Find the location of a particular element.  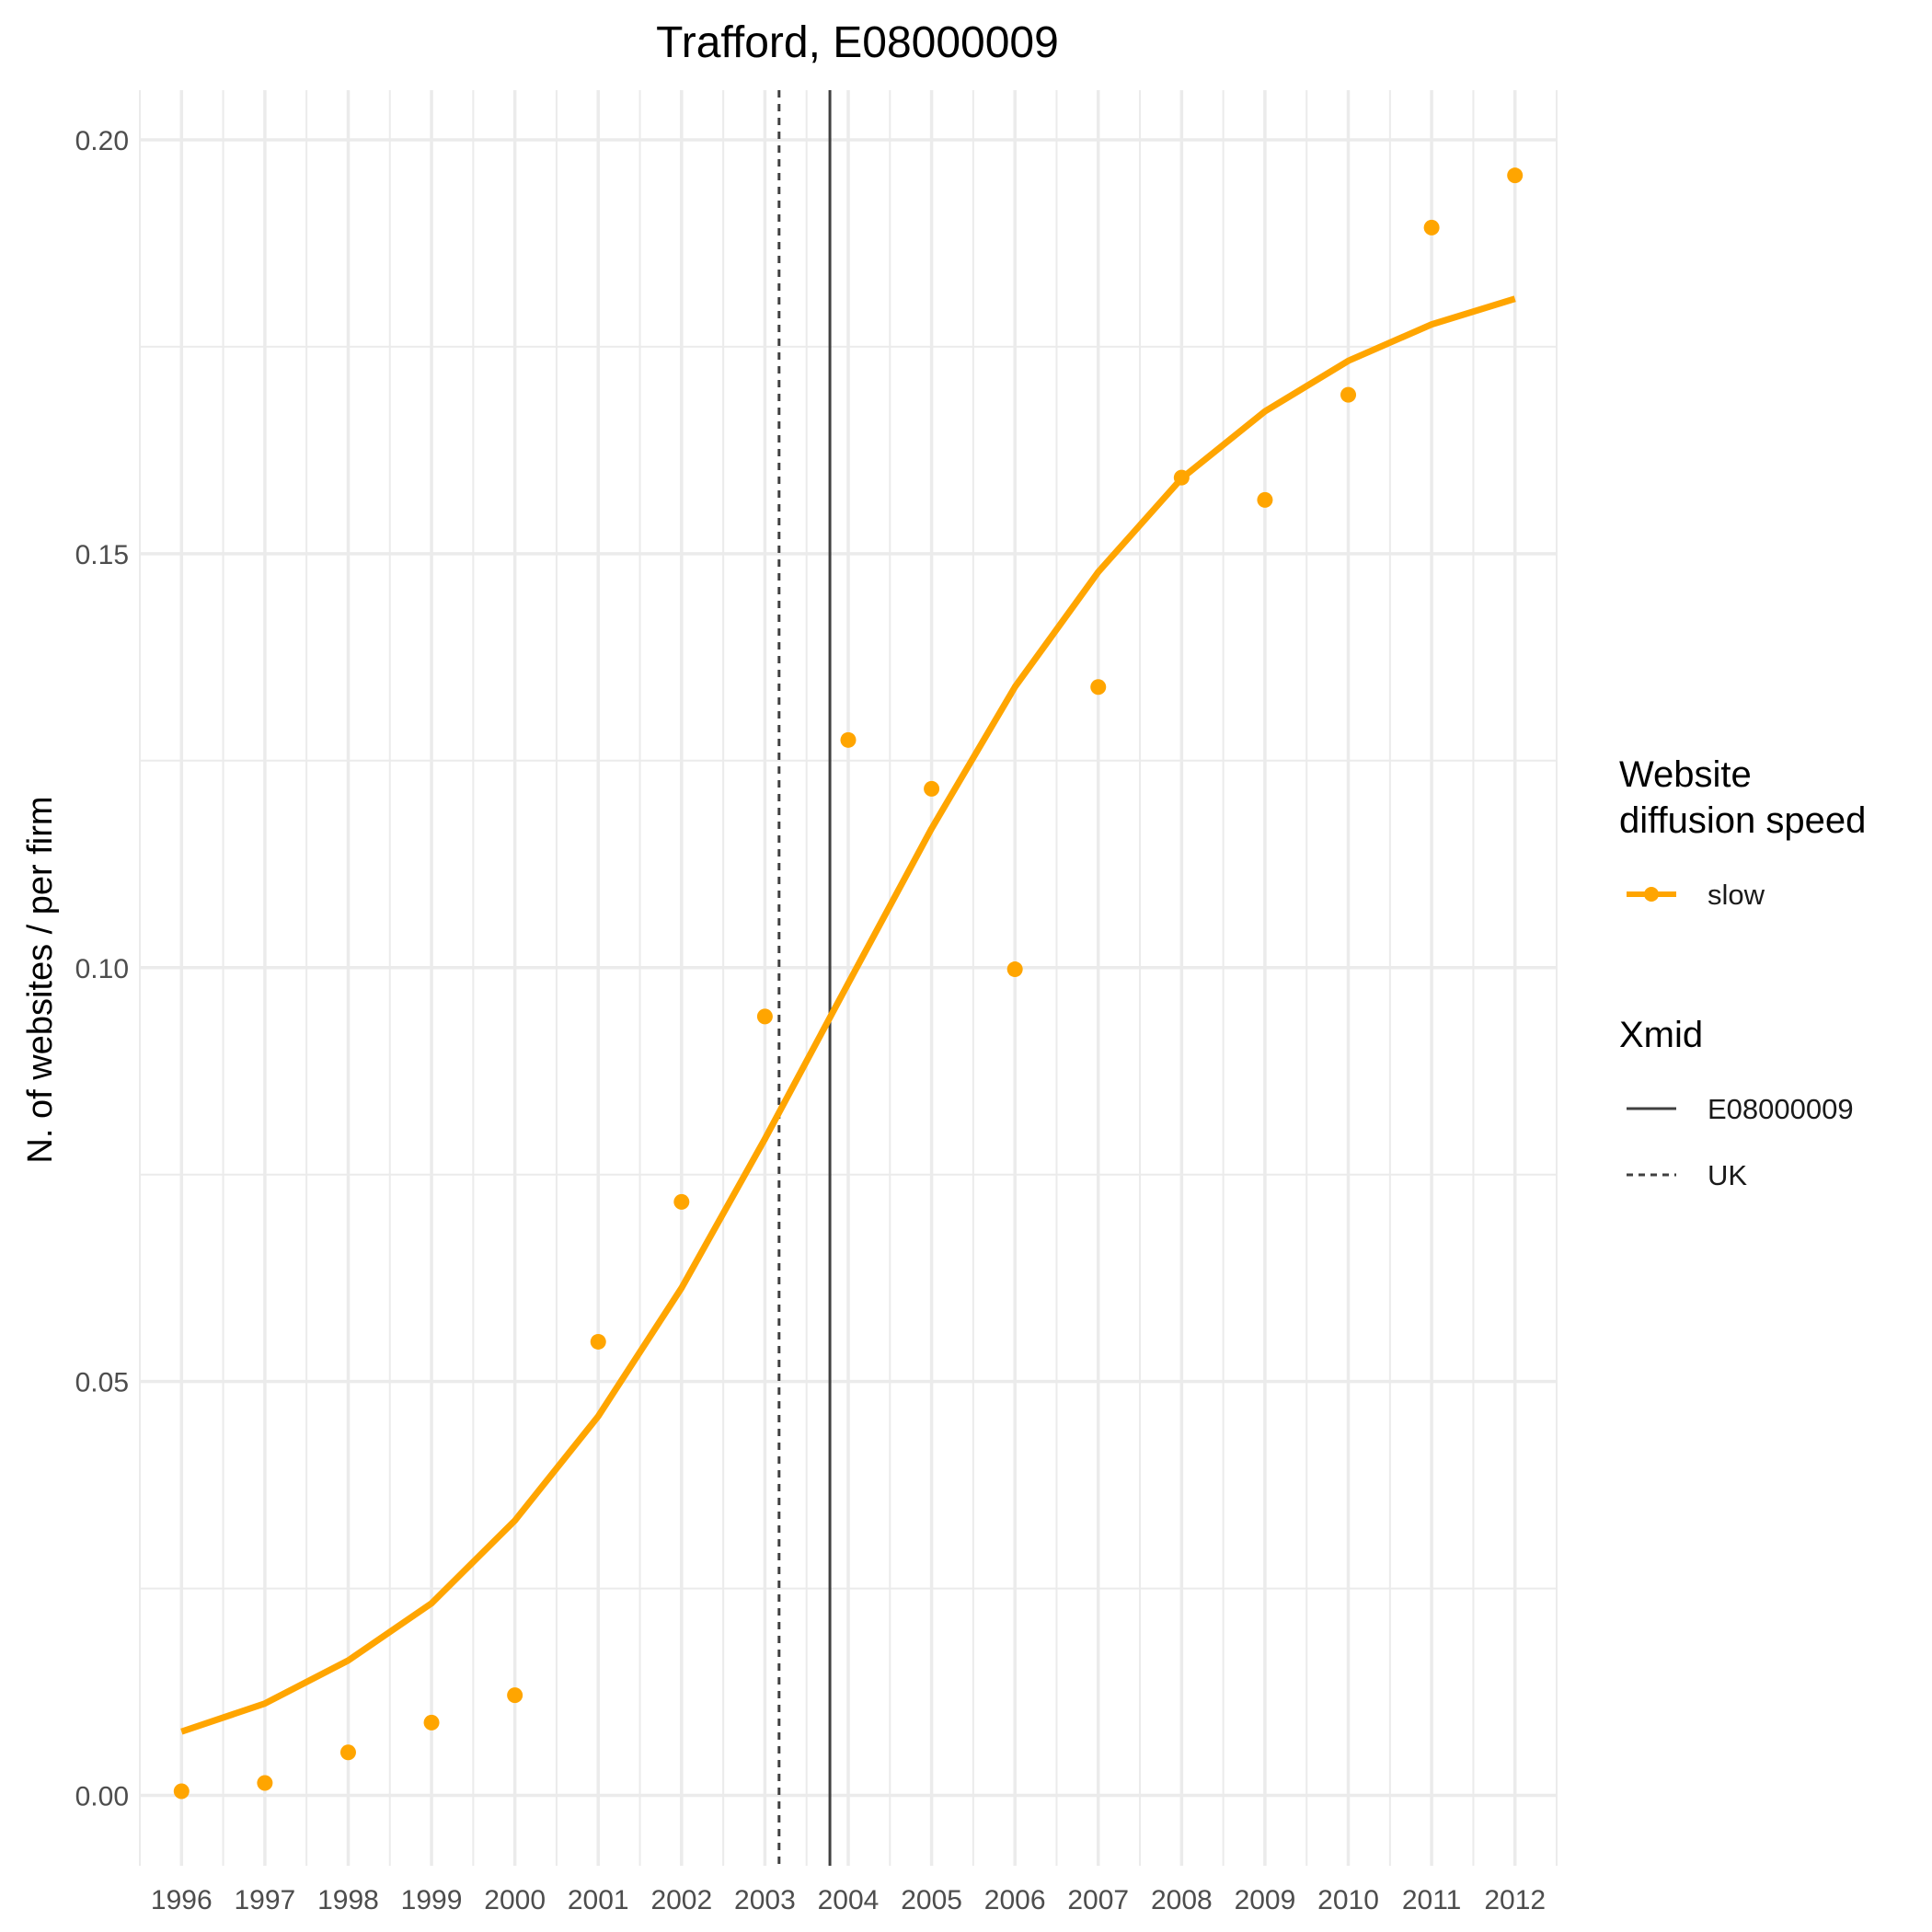

x-tick-label: 2004 is located at coordinates (849, 1900).